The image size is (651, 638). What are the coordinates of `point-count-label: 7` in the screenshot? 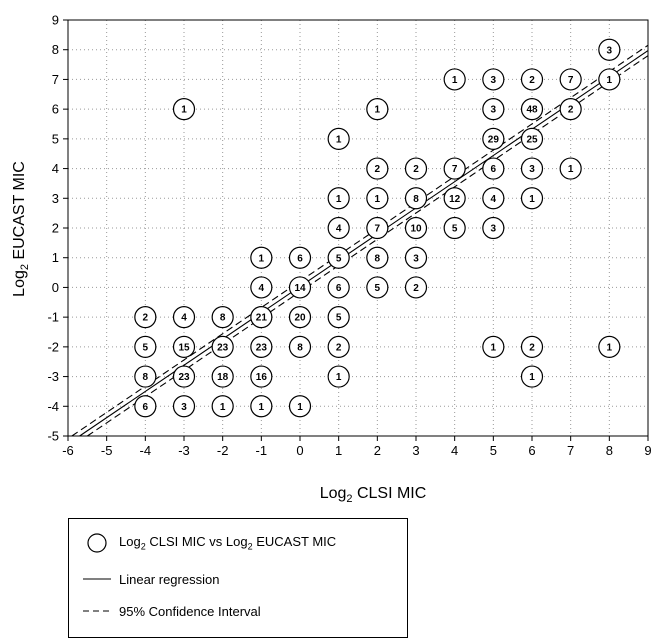 It's located at (455, 169).